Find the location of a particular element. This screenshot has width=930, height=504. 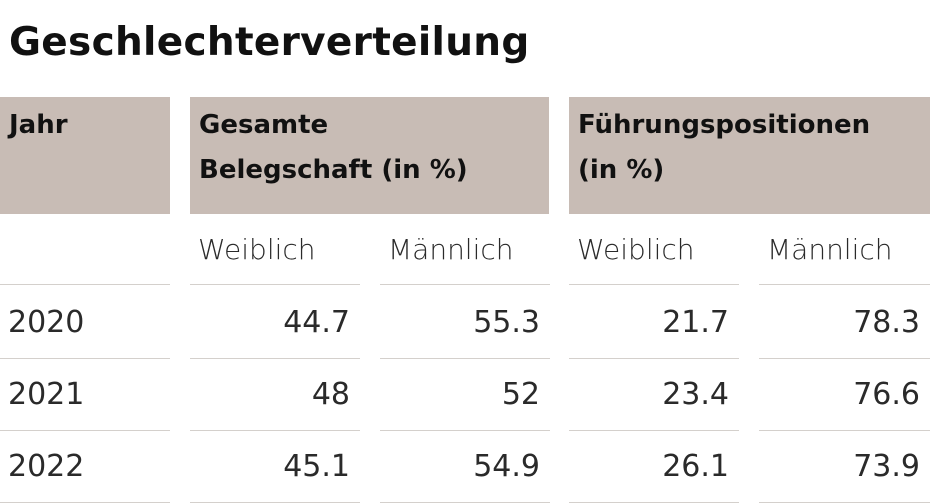

subheader-fuehrung-weiblich: Weiblich is located at coordinates (654, 253).